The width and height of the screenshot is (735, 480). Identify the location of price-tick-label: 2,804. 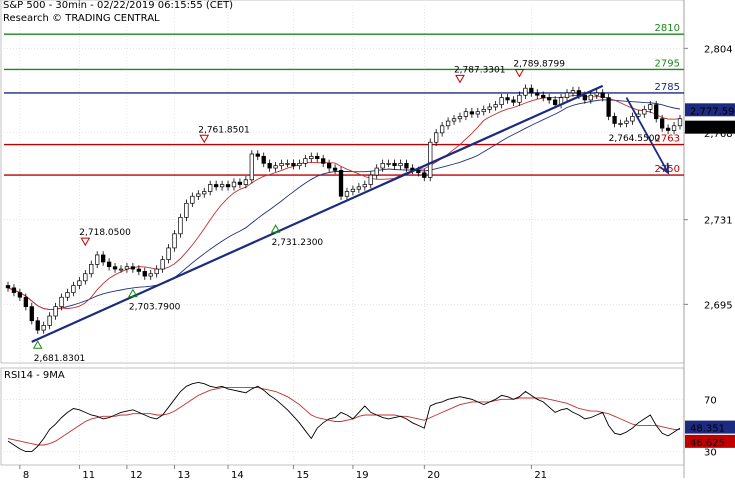
(718, 49).